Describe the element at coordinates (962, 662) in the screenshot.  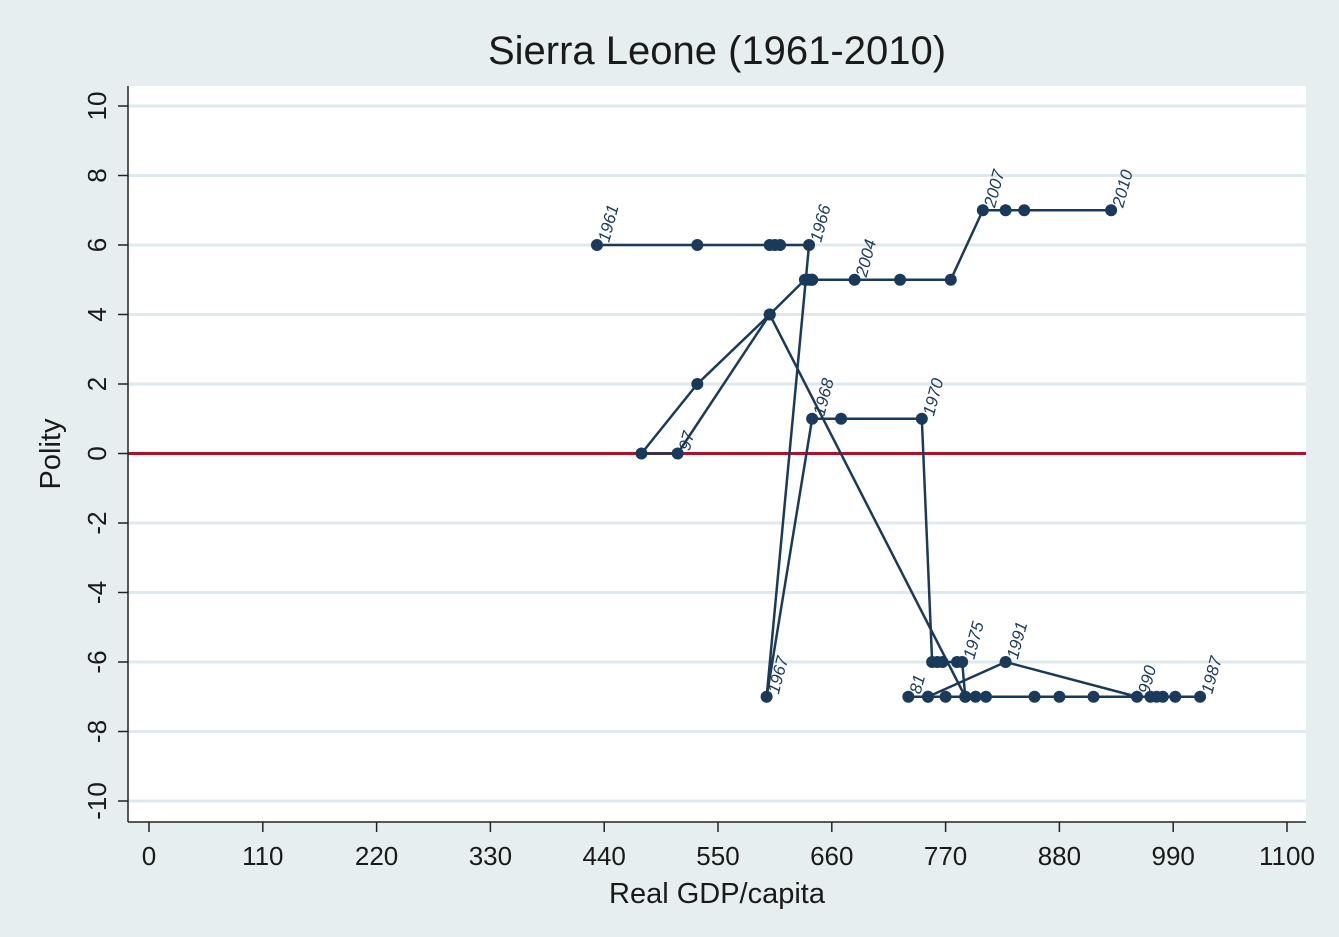
I see `data-point-1975` at that location.